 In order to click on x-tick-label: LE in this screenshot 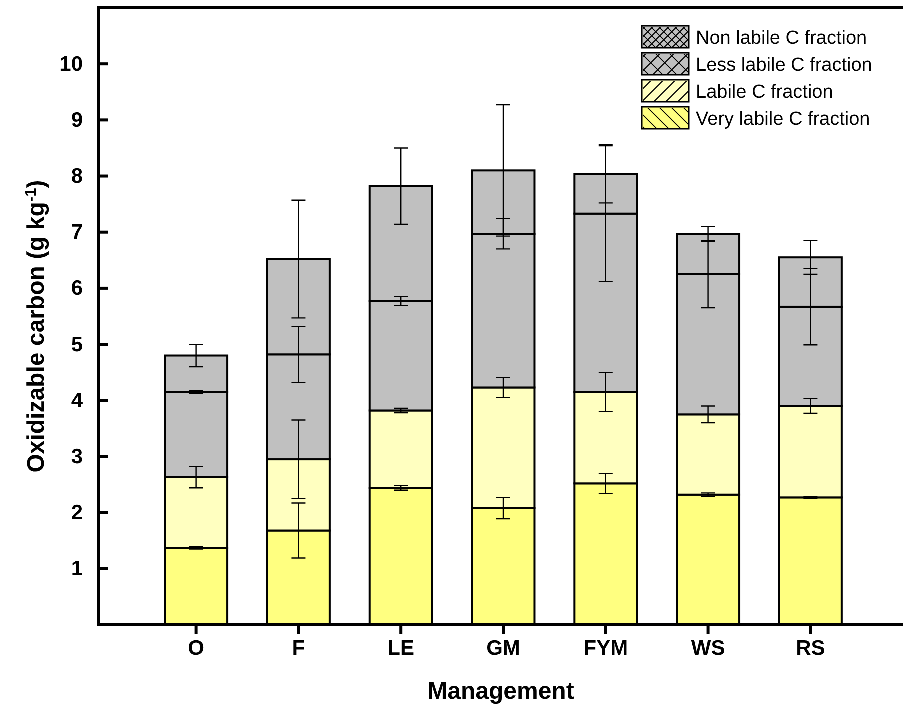, I will do `click(401, 648)`.